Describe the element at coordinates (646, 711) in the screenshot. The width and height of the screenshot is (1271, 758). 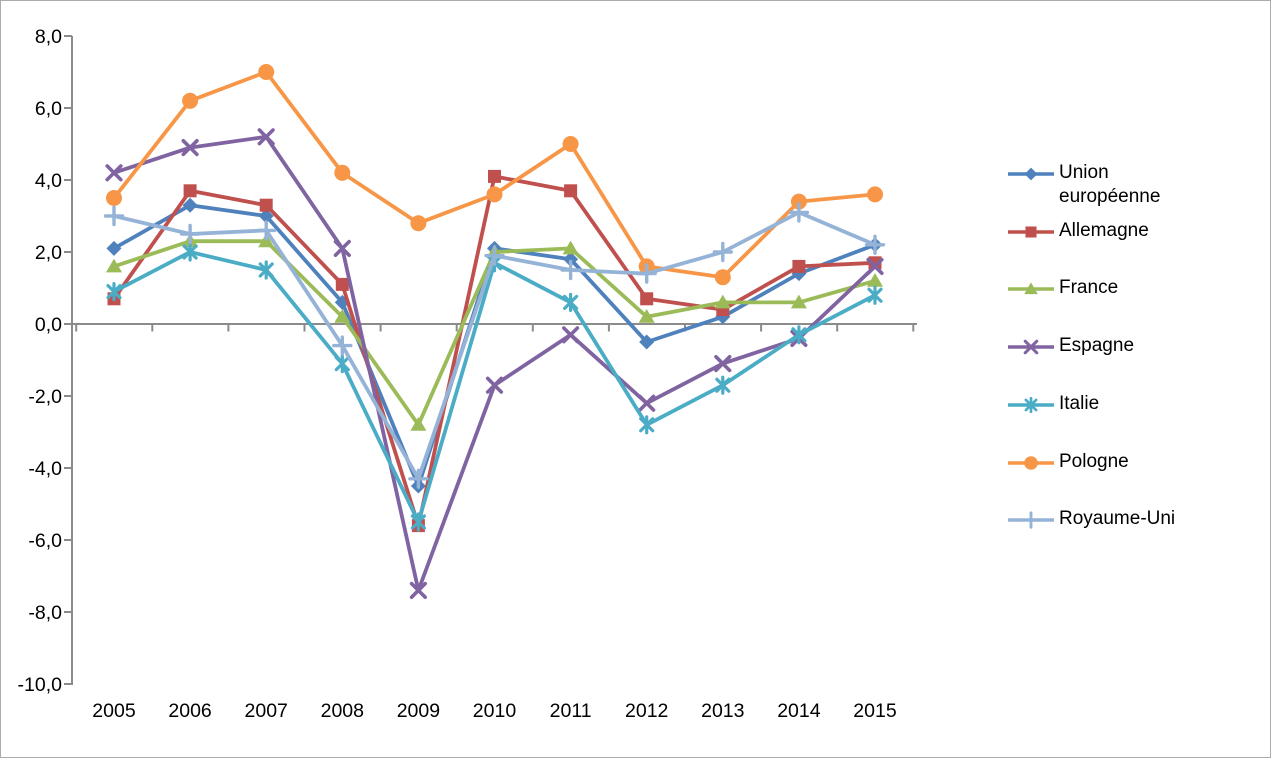
I see `x-axis-label: 2012` at that location.